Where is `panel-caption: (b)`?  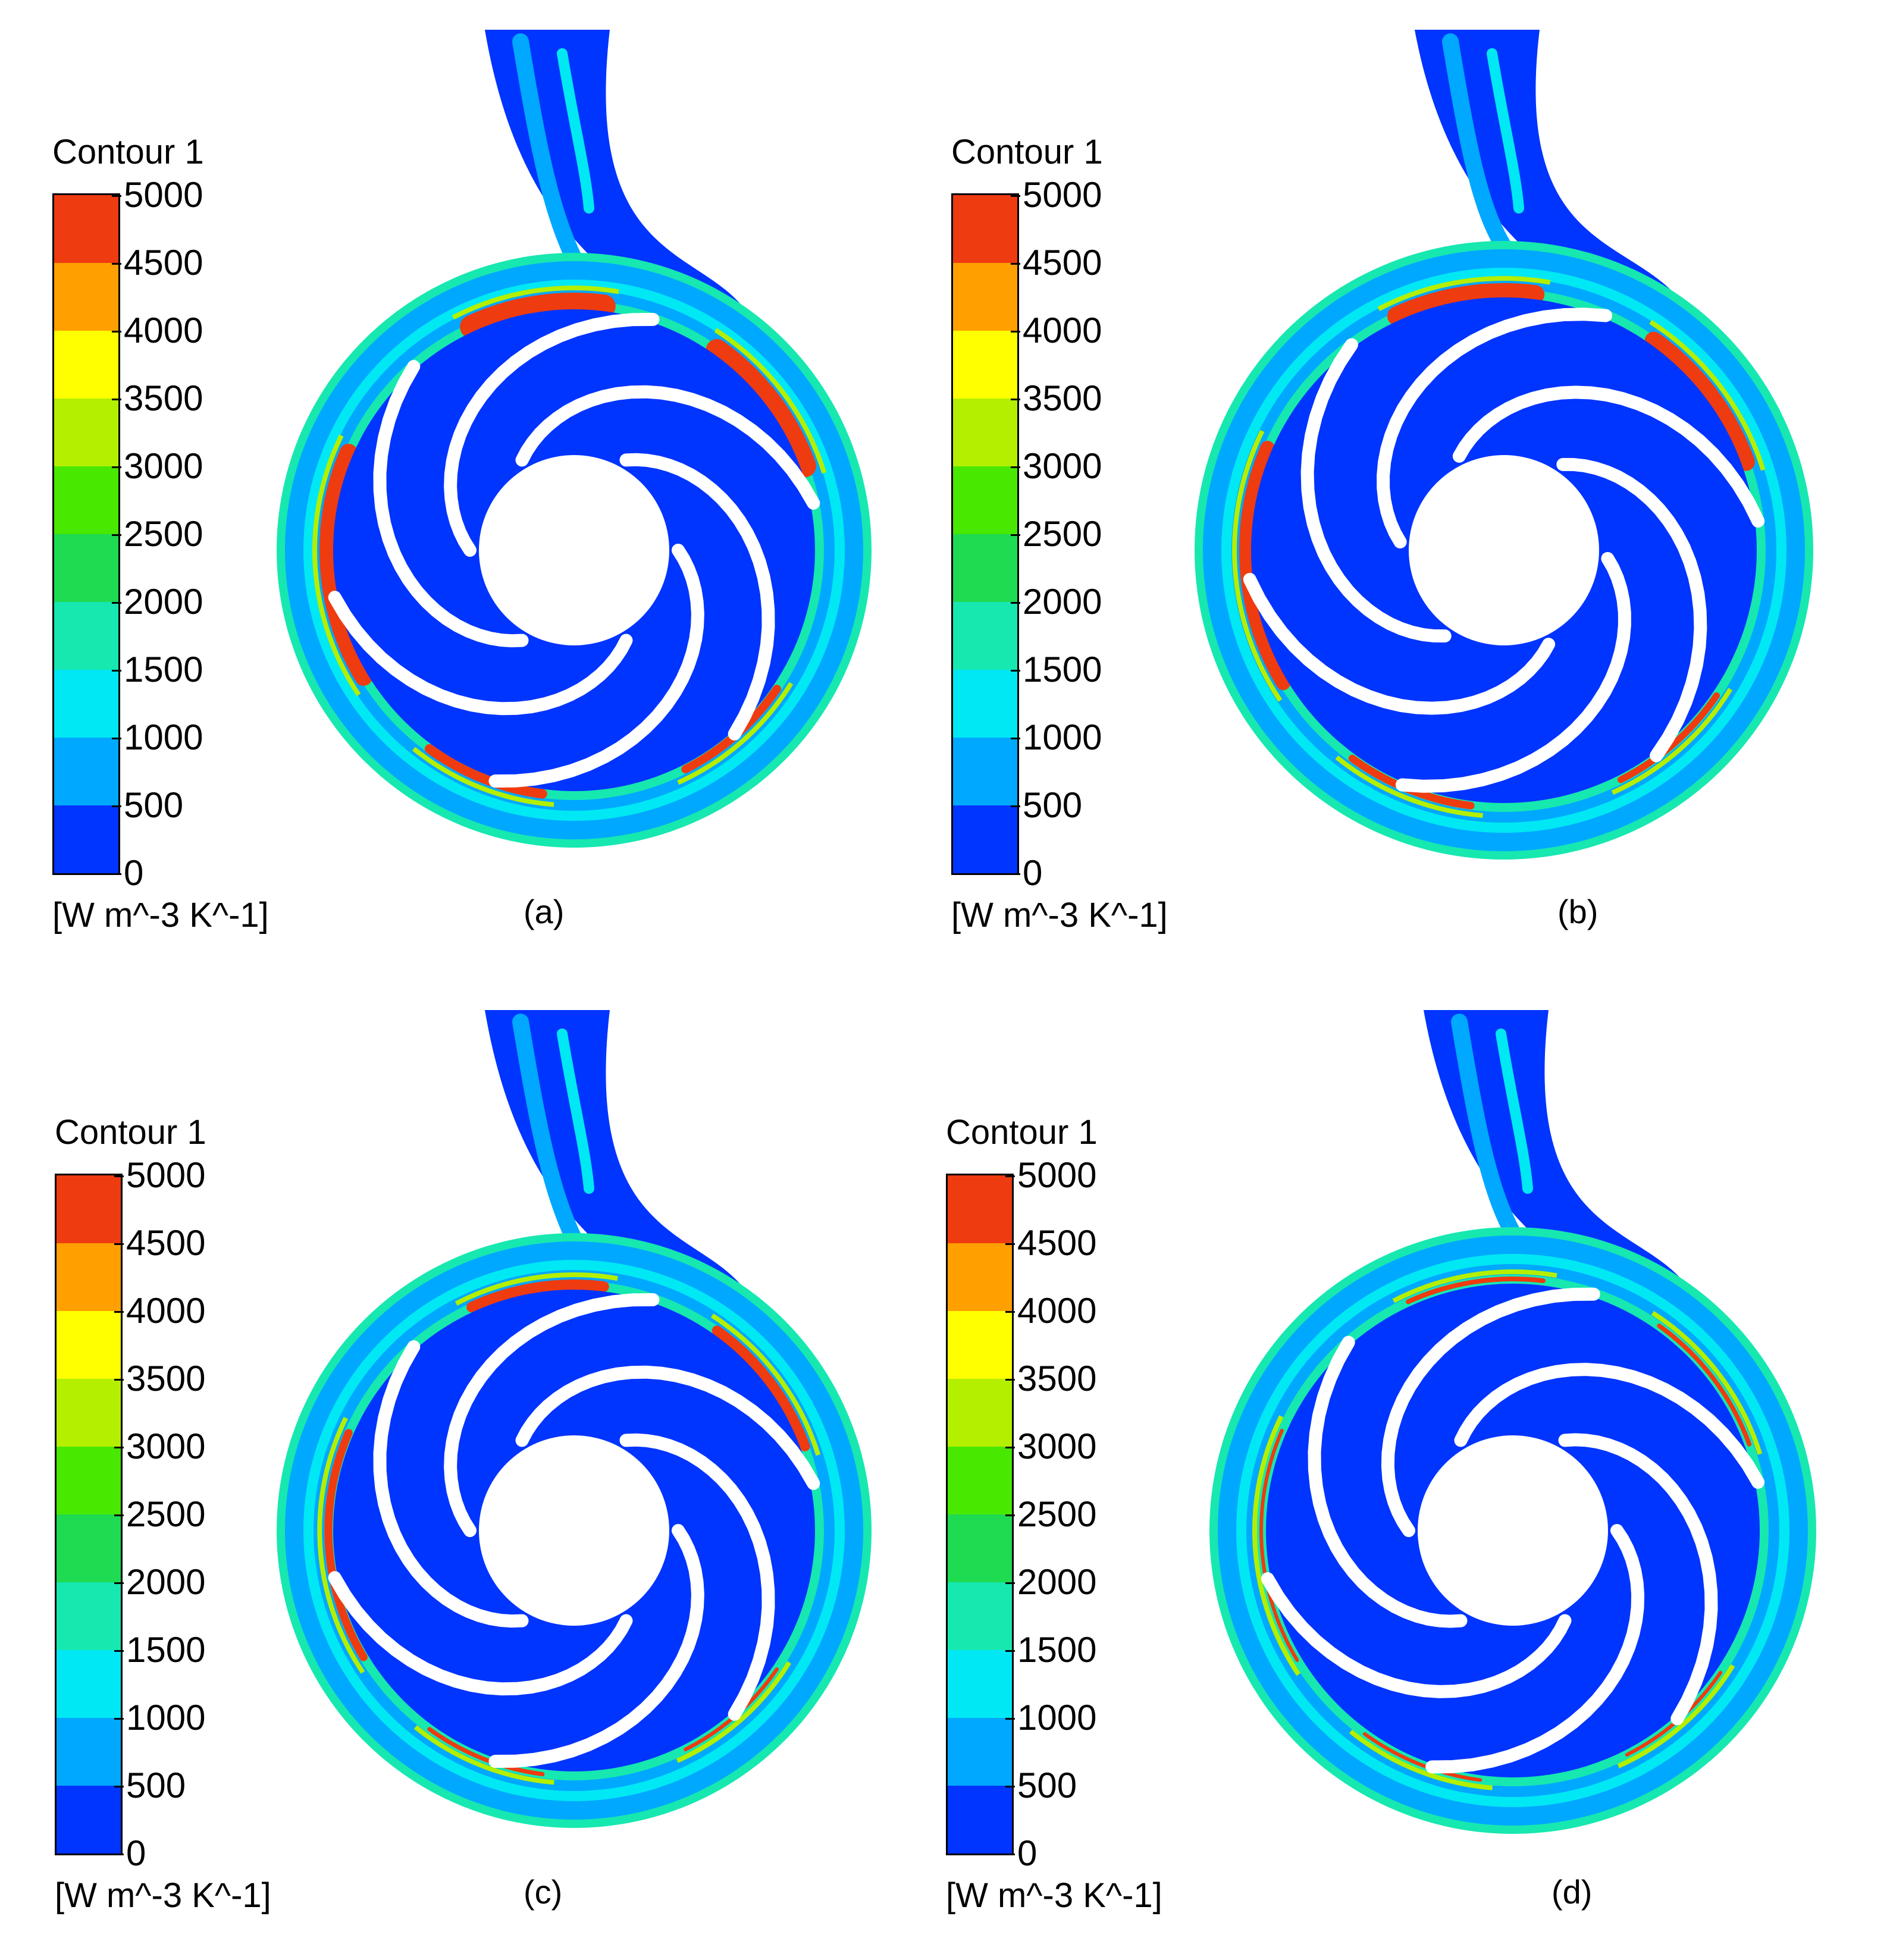 panel-caption: (b) is located at coordinates (1577, 911).